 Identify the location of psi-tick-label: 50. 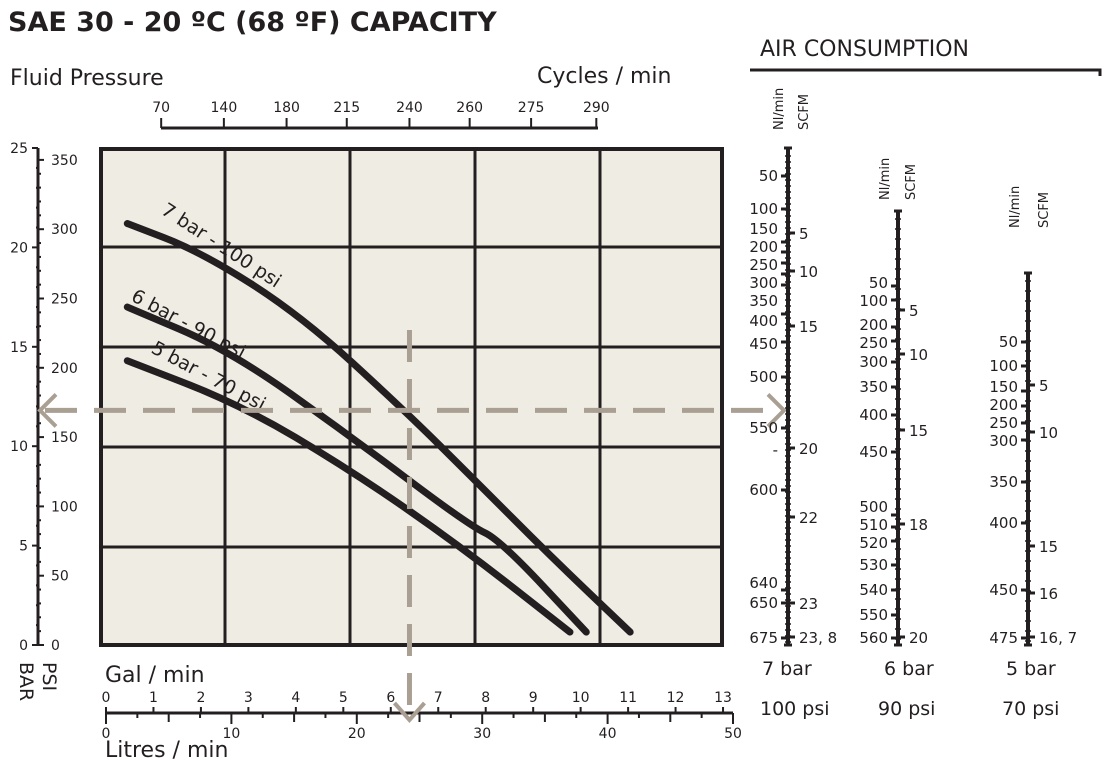
(60, 577).